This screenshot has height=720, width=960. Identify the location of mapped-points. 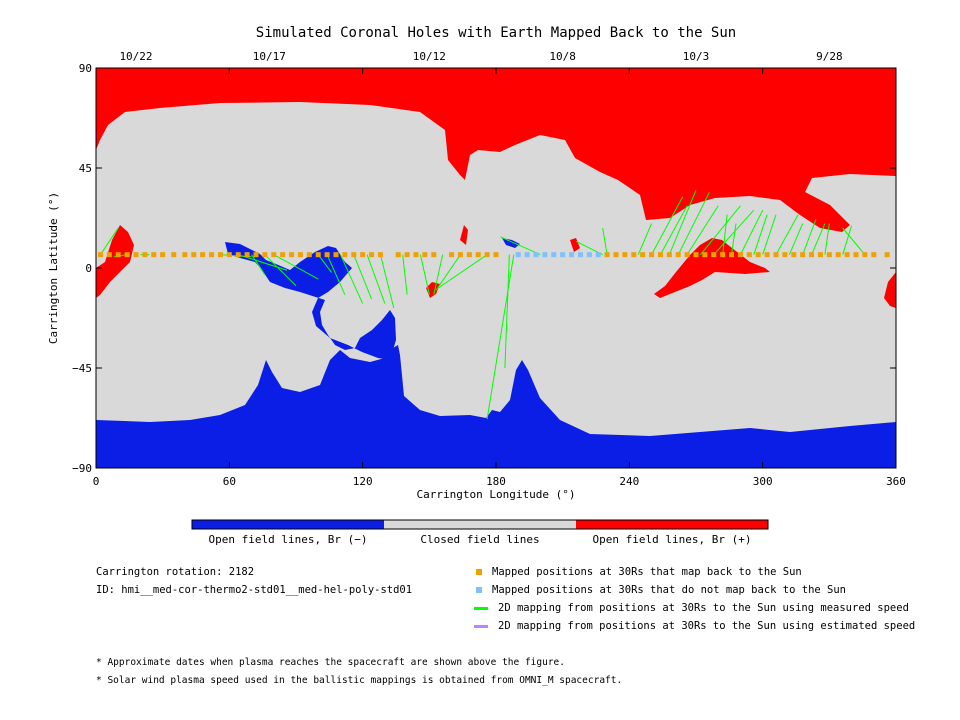
(493, 255).